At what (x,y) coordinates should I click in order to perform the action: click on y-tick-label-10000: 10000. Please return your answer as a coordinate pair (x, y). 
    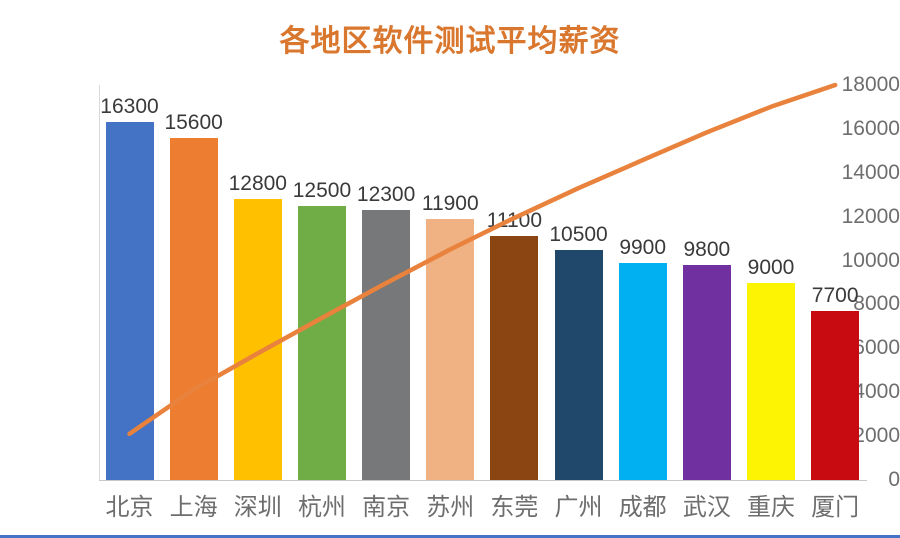
    Looking at the image, I should click on (870, 260).